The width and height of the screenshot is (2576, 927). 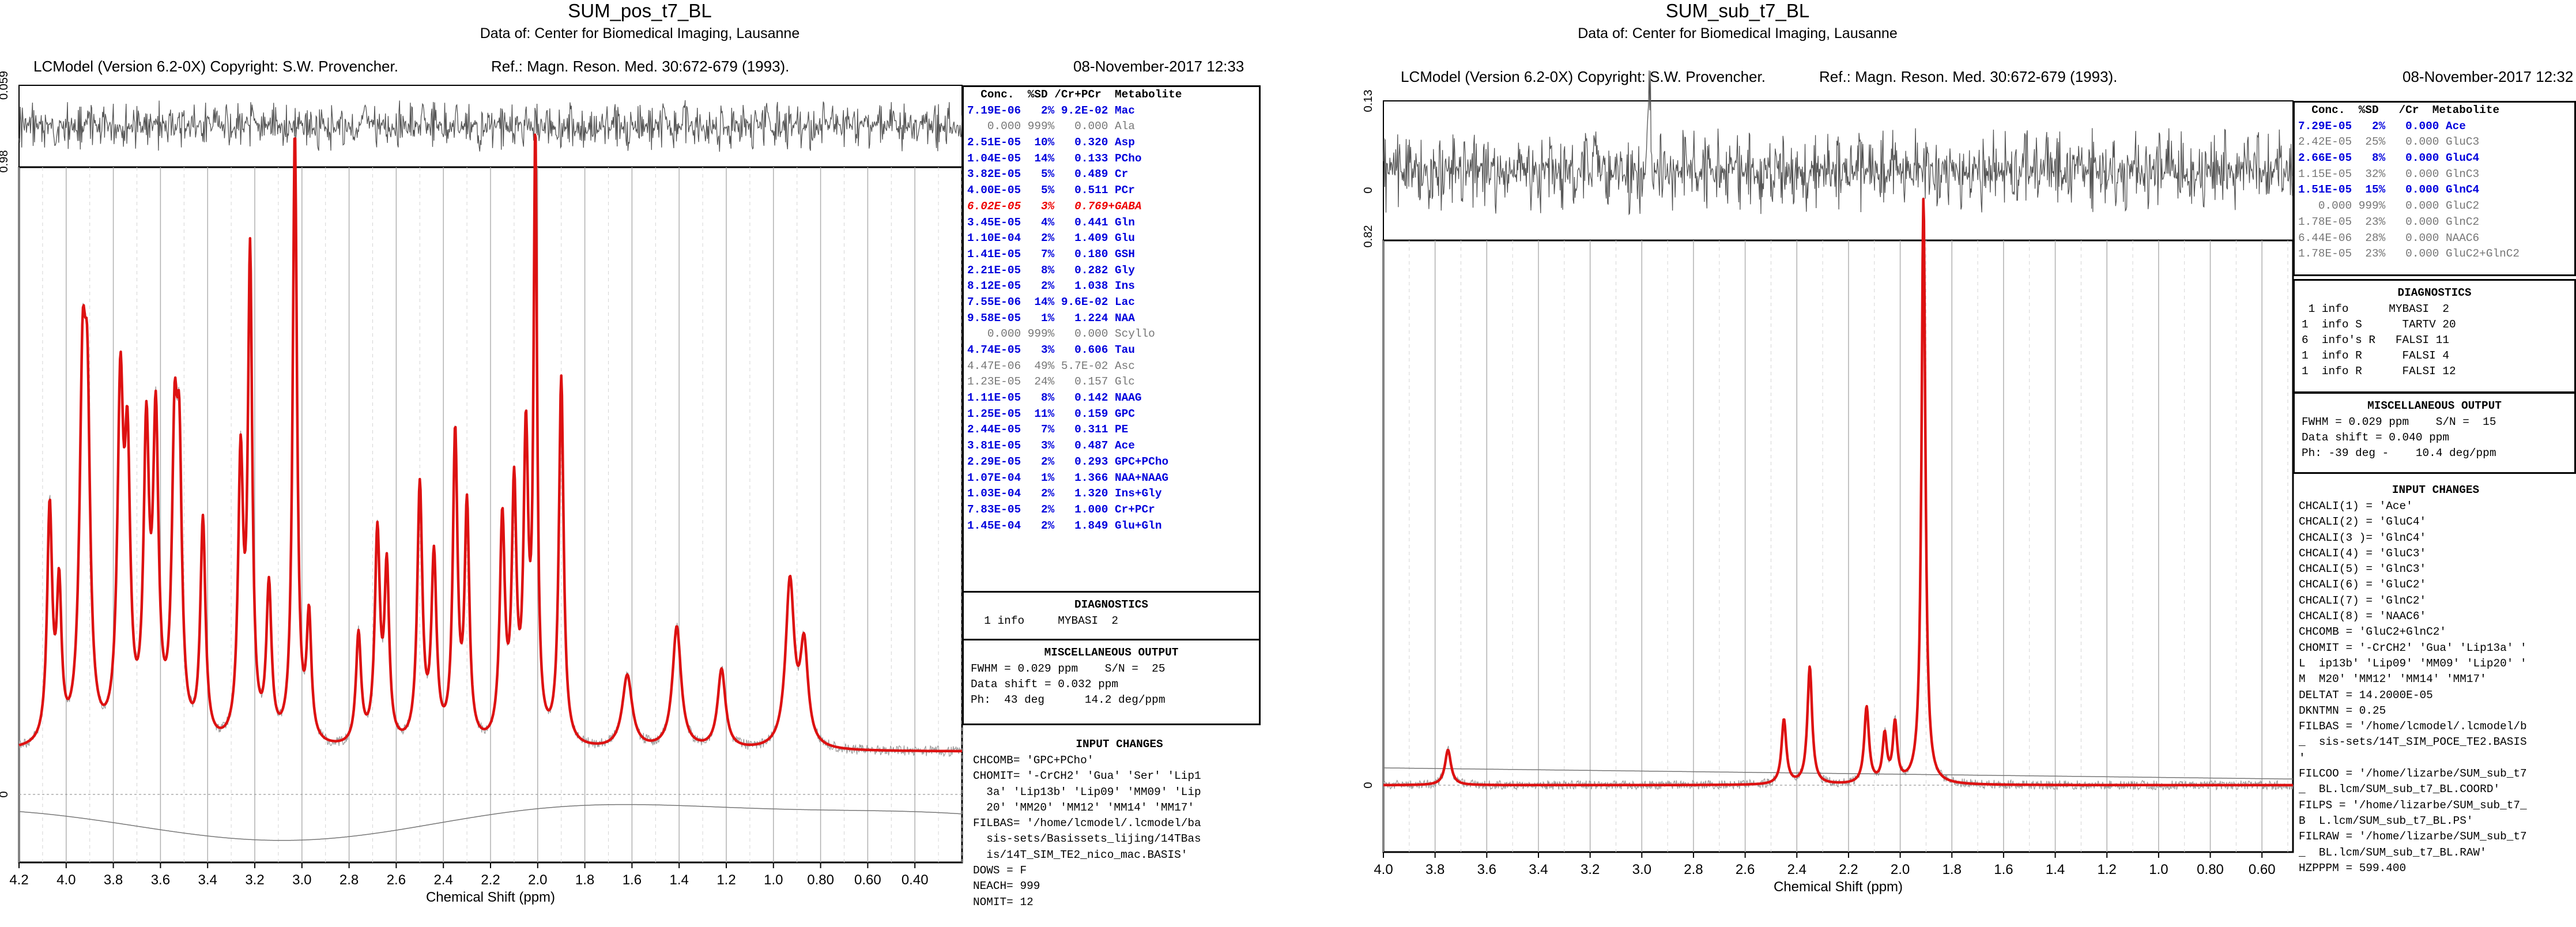 I want to click on text-line: FILBAS = '/home/lcmodel/.lcmodel/b, so click(x=2413, y=726).